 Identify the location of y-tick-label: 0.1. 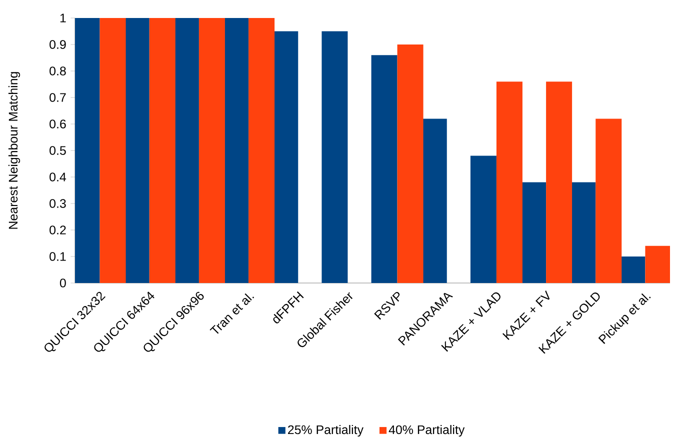
(58, 256).